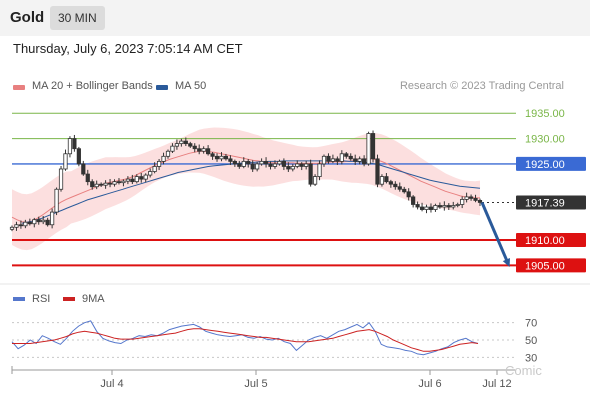 This screenshot has height=400, width=590. What do you see at coordinates (92, 86) in the screenshot?
I see `ma20-legend-label: MA 20 + Bollinger Bands` at bounding box center [92, 86].